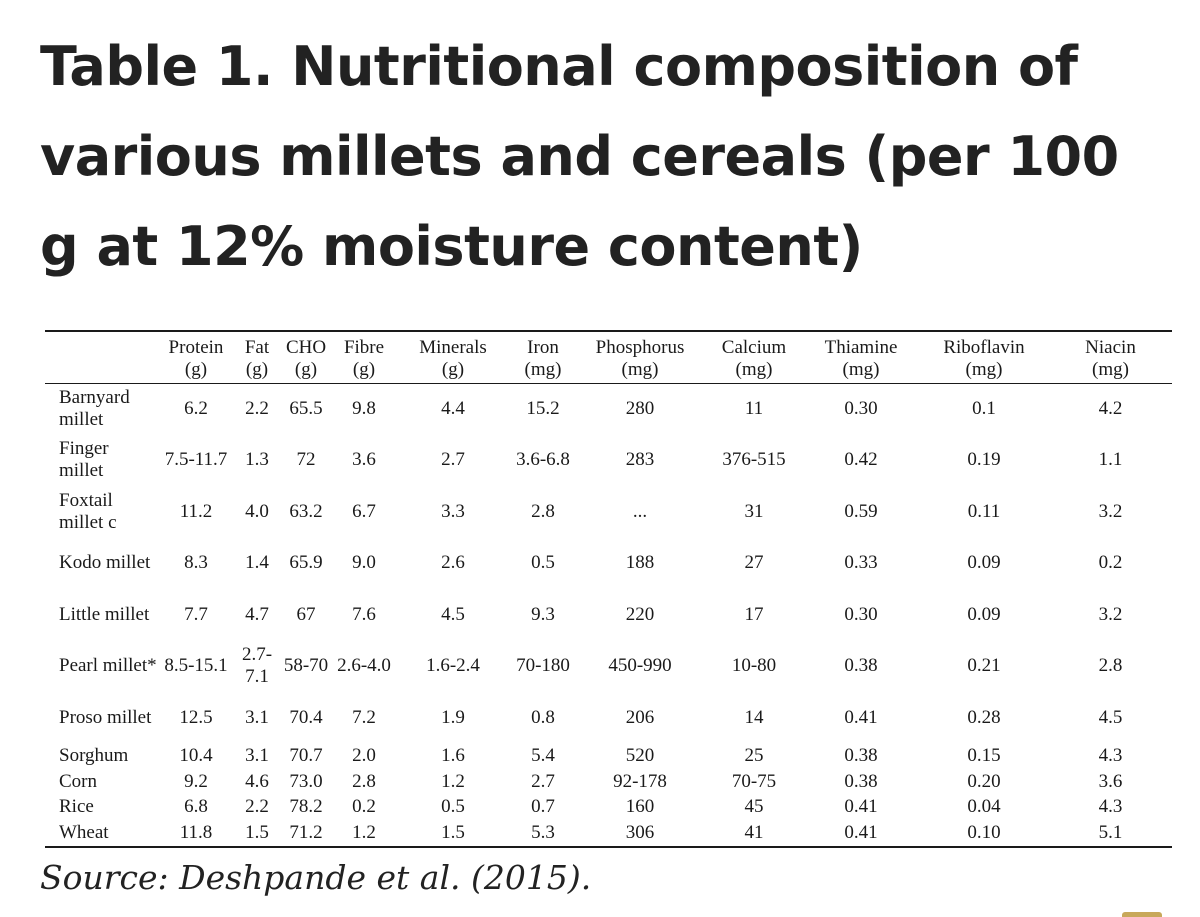 The width and height of the screenshot is (1200, 917). I want to click on column-header: Niacin (mg), so click(1110, 358).